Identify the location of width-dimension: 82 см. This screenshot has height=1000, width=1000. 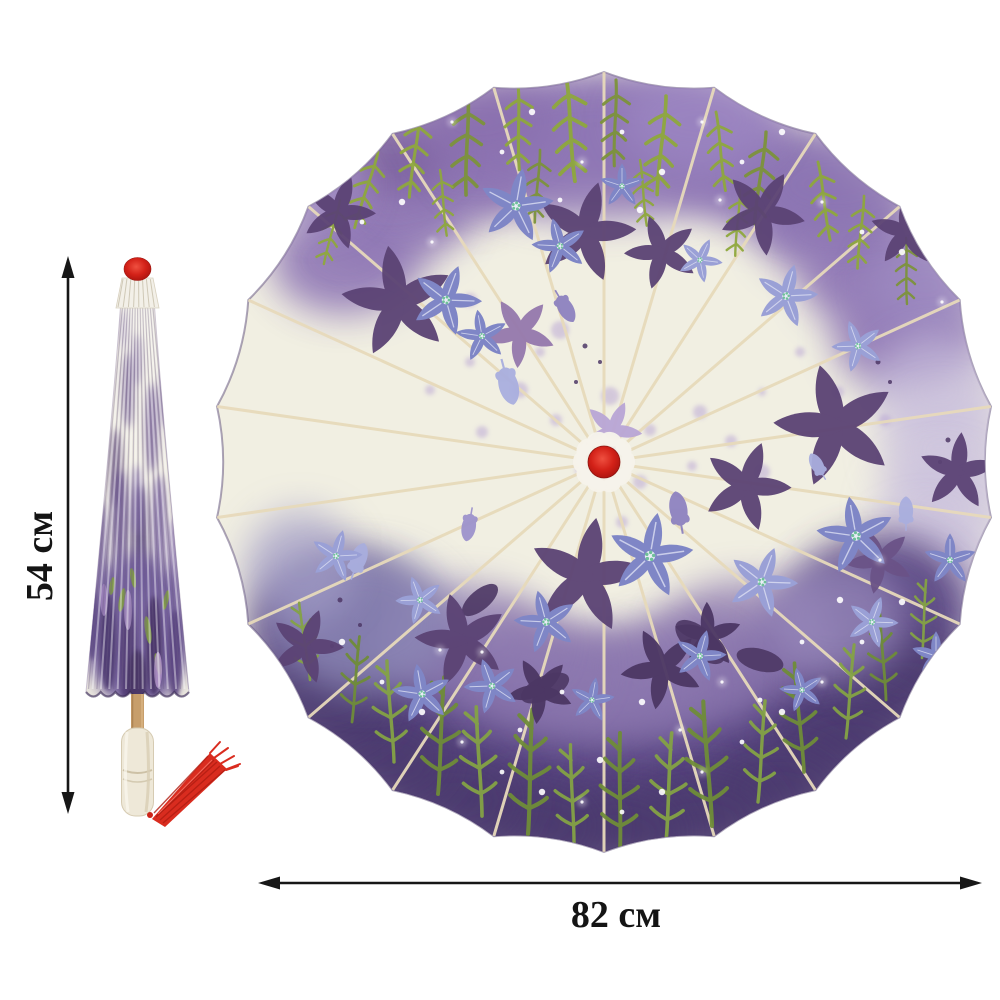
(620, 906).